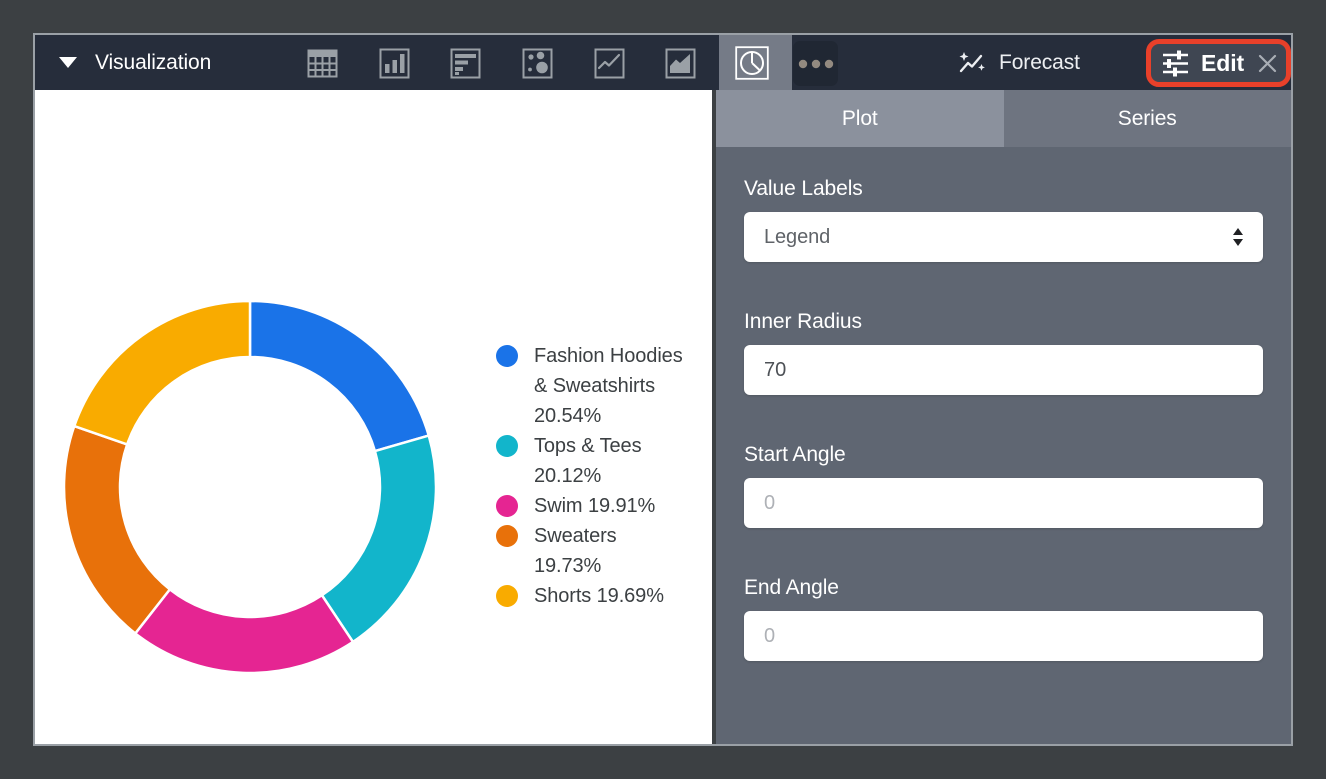 The height and width of the screenshot is (779, 1326). Describe the element at coordinates (1223, 62) in the screenshot. I see `edit-label: Edit` at that location.